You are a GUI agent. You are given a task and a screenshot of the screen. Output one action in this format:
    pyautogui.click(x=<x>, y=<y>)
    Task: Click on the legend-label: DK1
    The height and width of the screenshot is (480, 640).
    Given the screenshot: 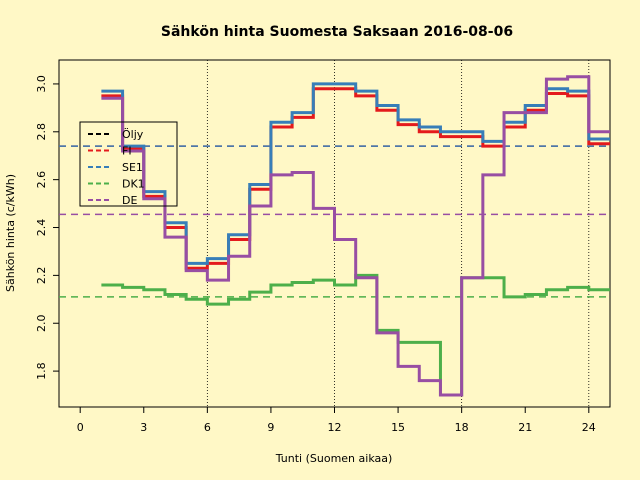 What is the action you would take?
    pyautogui.click(x=133, y=184)
    